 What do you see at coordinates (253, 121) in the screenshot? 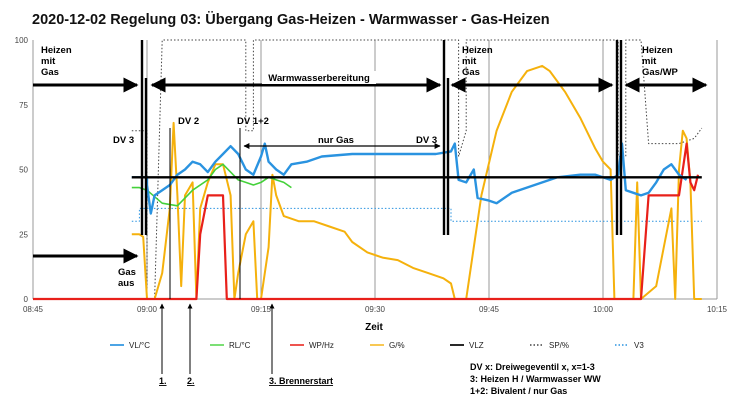
I see `dv-label: DV 1+2` at bounding box center [253, 121].